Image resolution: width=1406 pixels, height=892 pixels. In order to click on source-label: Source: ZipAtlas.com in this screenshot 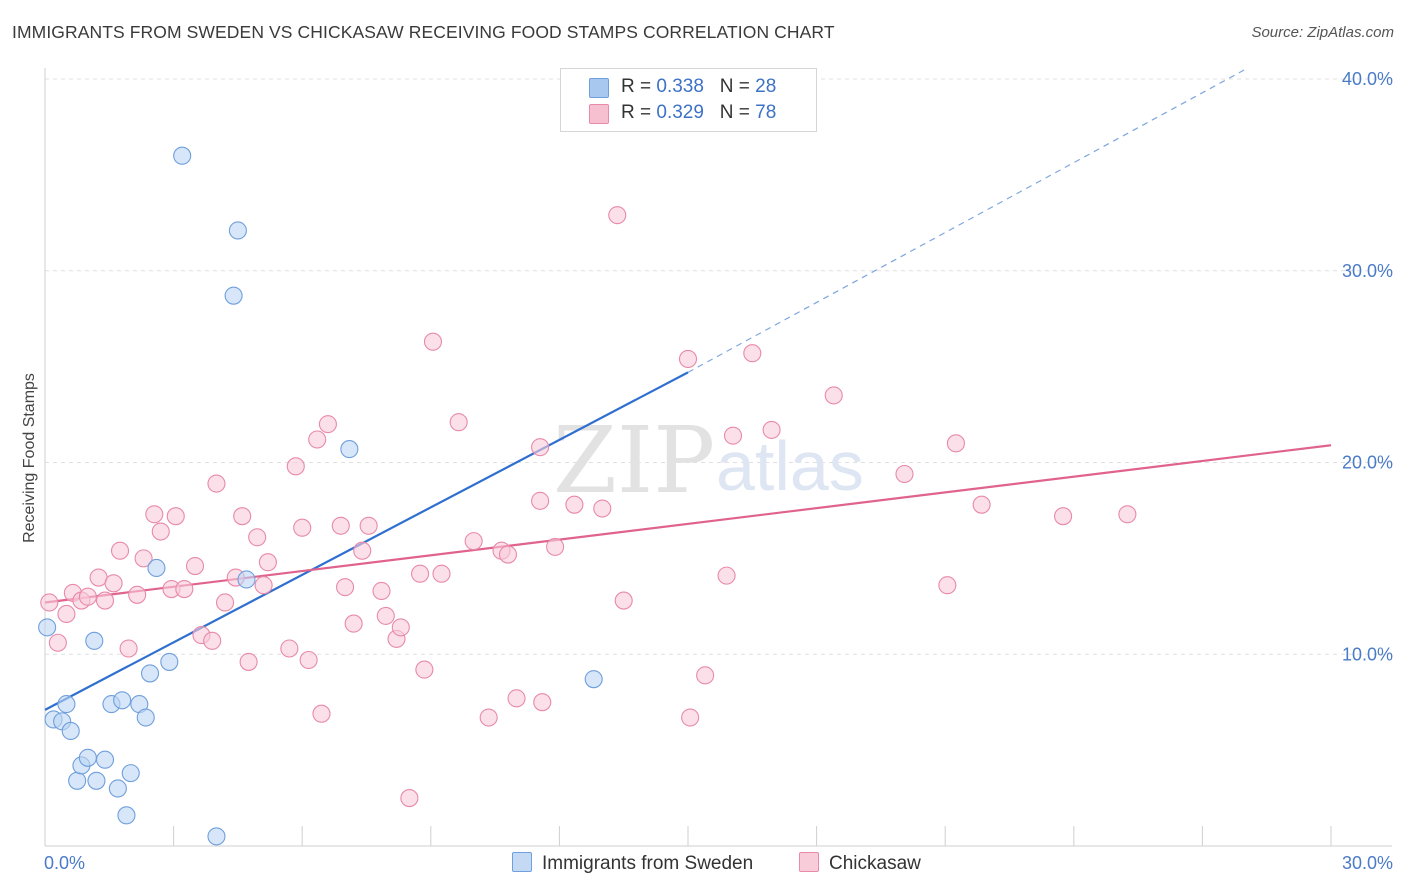, I will do `click(1322, 32)`.